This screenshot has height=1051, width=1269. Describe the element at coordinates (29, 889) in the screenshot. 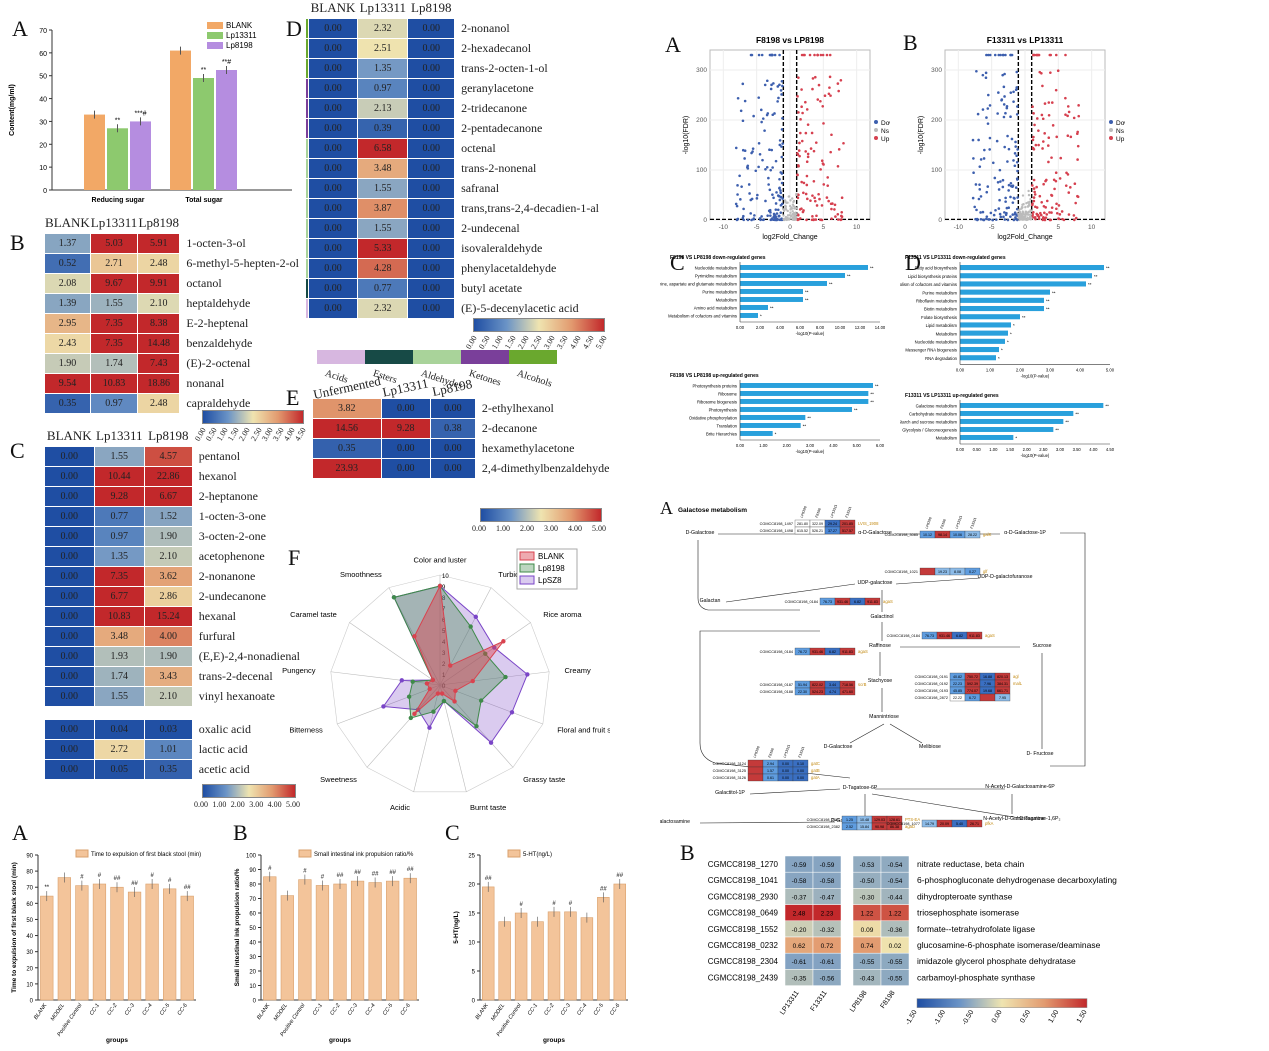

I see `y-tick-label: 70` at that location.